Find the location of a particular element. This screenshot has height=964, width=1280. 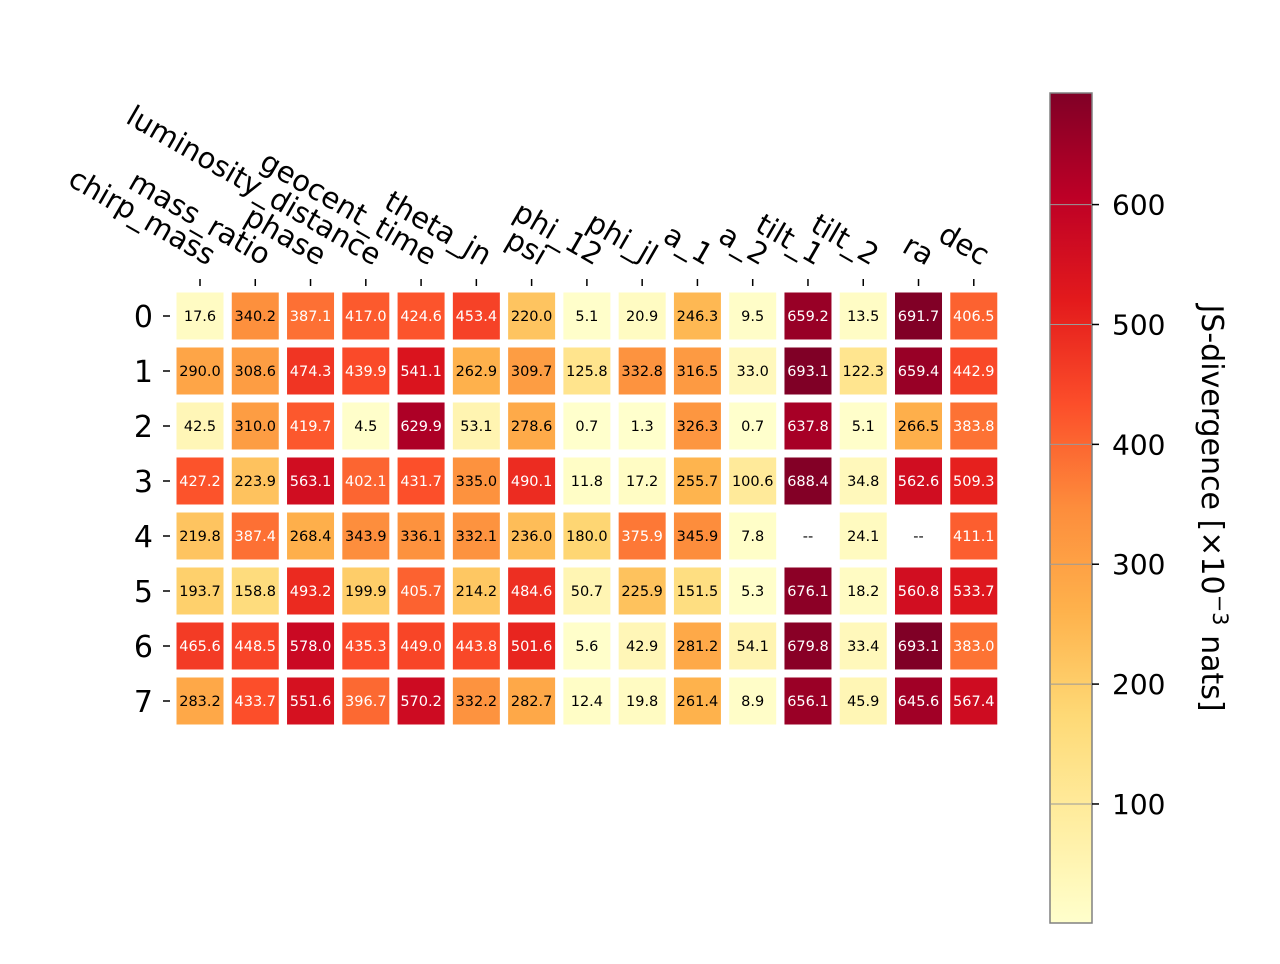

cell-value-label: 1.3 is located at coordinates (642, 427).